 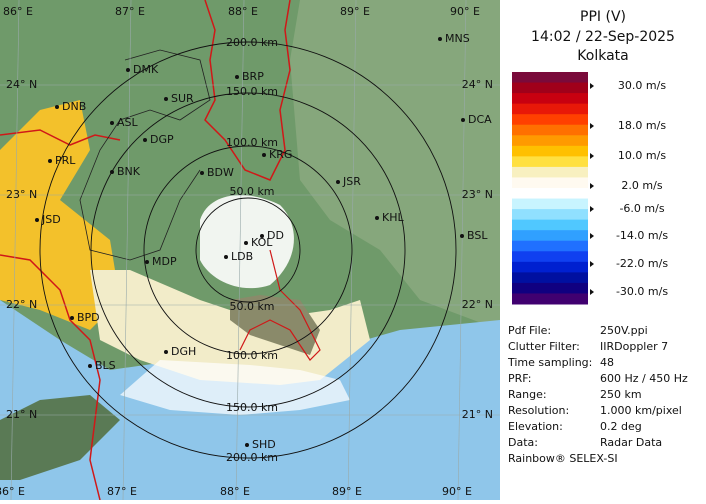 What do you see at coordinates (544, 346) in the screenshot?
I see `info-key: Clutter Filter:` at bounding box center [544, 346].